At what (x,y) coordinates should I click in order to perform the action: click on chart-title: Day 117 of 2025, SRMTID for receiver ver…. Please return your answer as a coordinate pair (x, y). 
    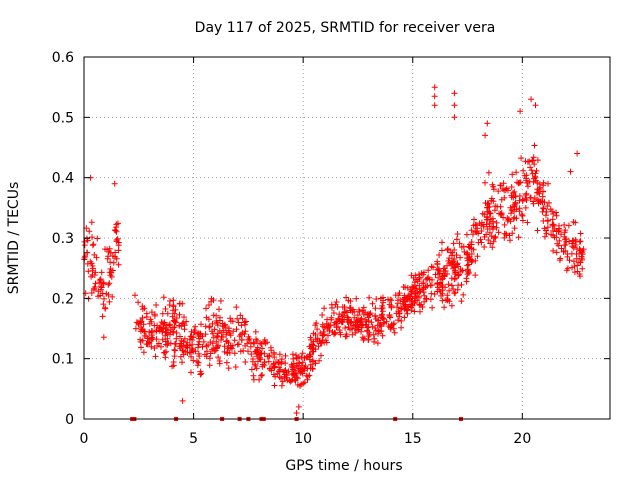
    Looking at the image, I should click on (345, 28).